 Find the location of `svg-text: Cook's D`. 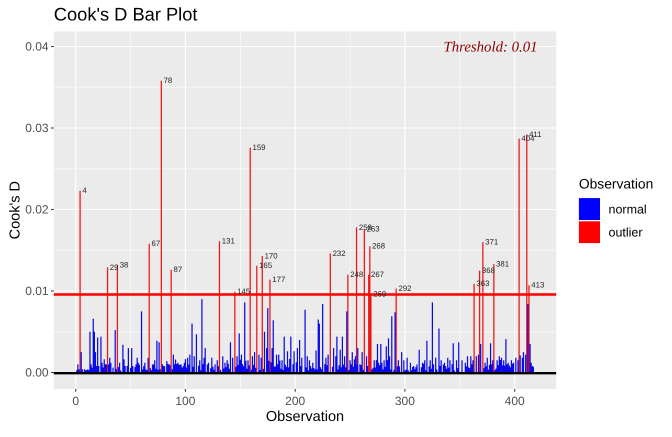

svg-text: Cook's D is located at coordinates (16, 210).